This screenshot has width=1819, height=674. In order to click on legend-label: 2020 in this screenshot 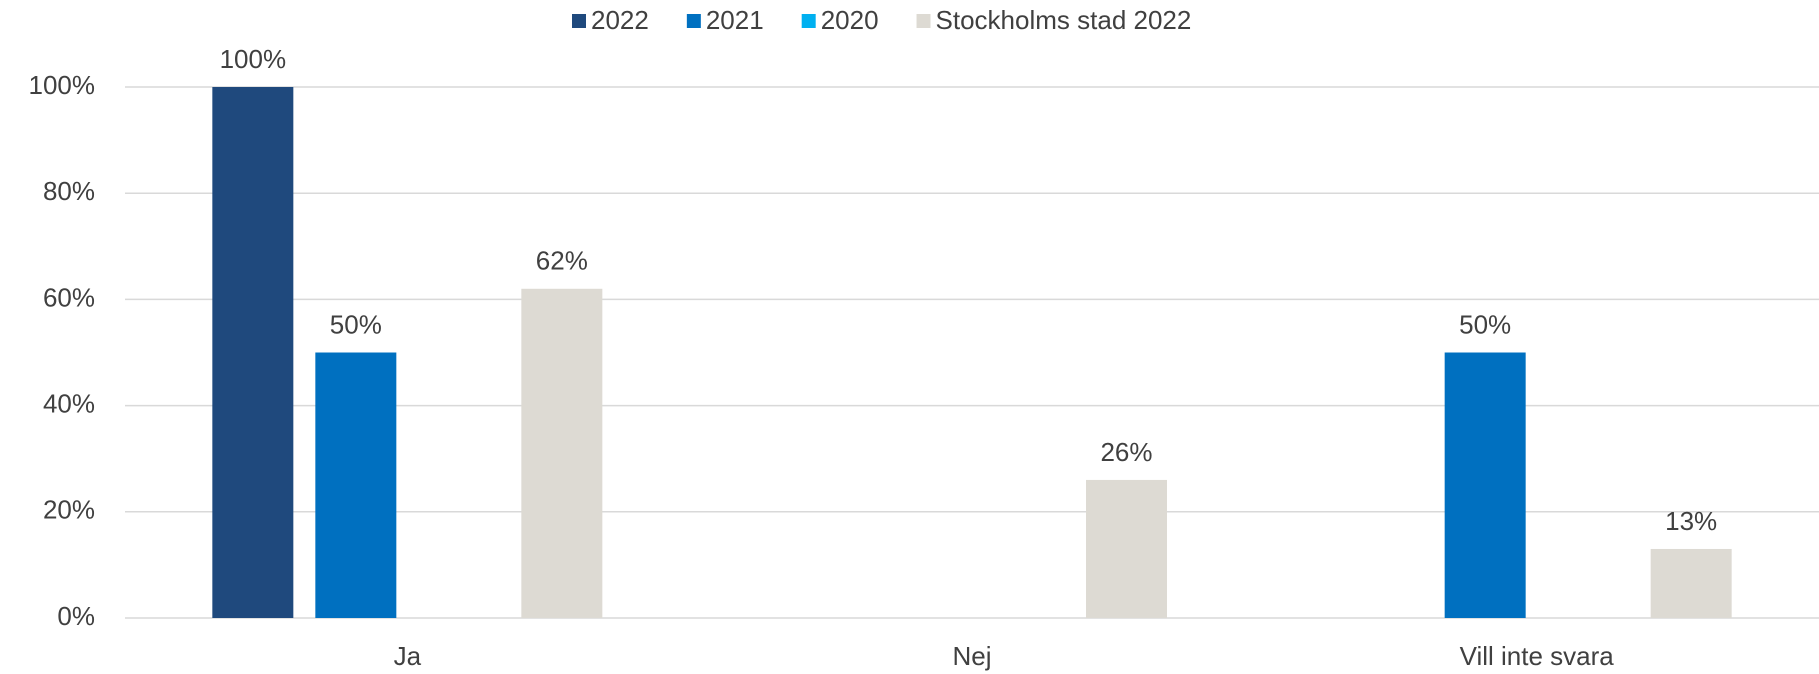, I will do `click(850, 20)`.